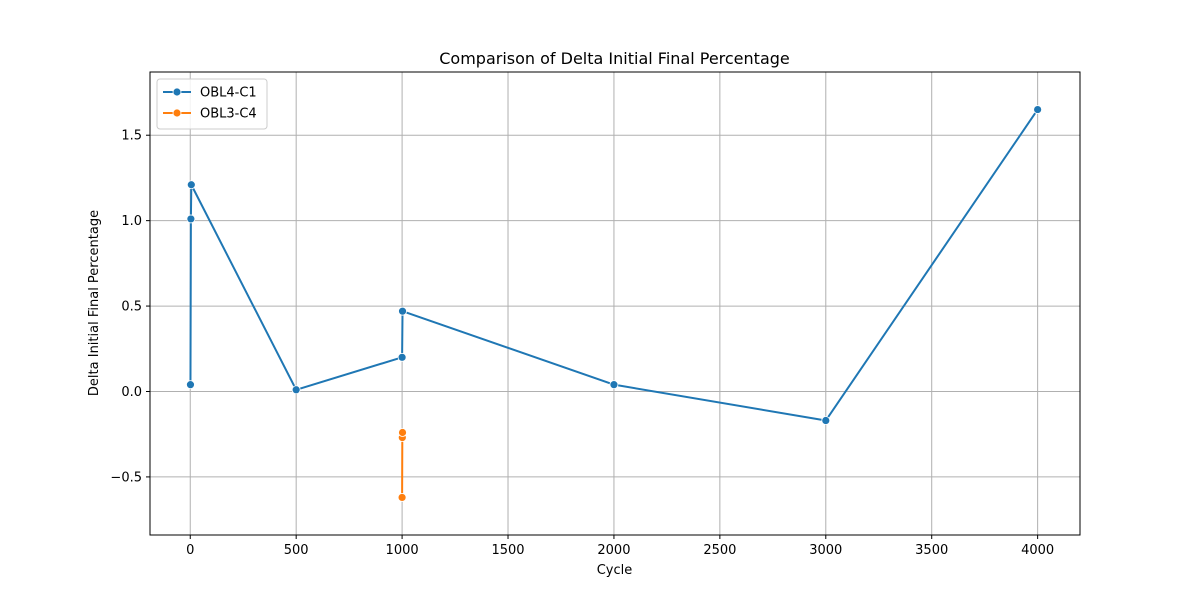  What do you see at coordinates (190, 550) in the screenshot?
I see `x-tick-label: 0` at bounding box center [190, 550].